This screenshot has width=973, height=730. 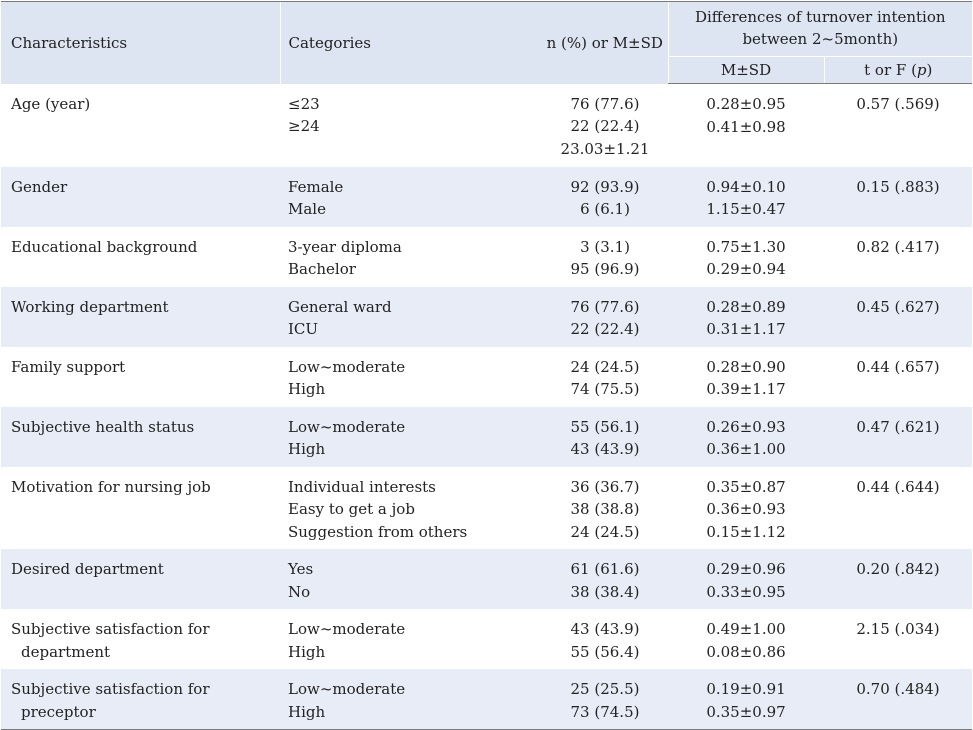 What do you see at coordinates (605, 569) in the screenshot?
I see `cell-n-percent-line: 61 (61.6)` at bounding box center [605, 569].